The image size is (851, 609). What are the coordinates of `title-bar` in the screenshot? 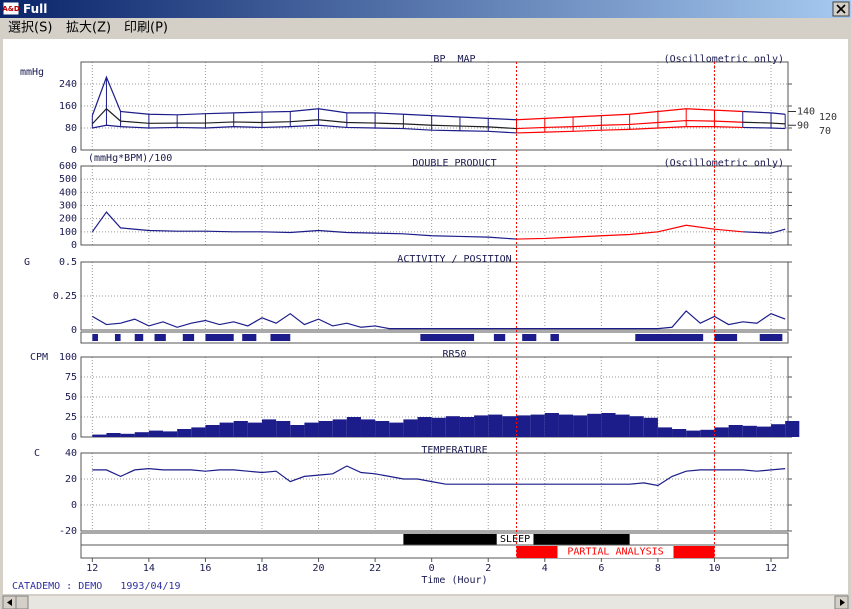 It's located at (425, 9).